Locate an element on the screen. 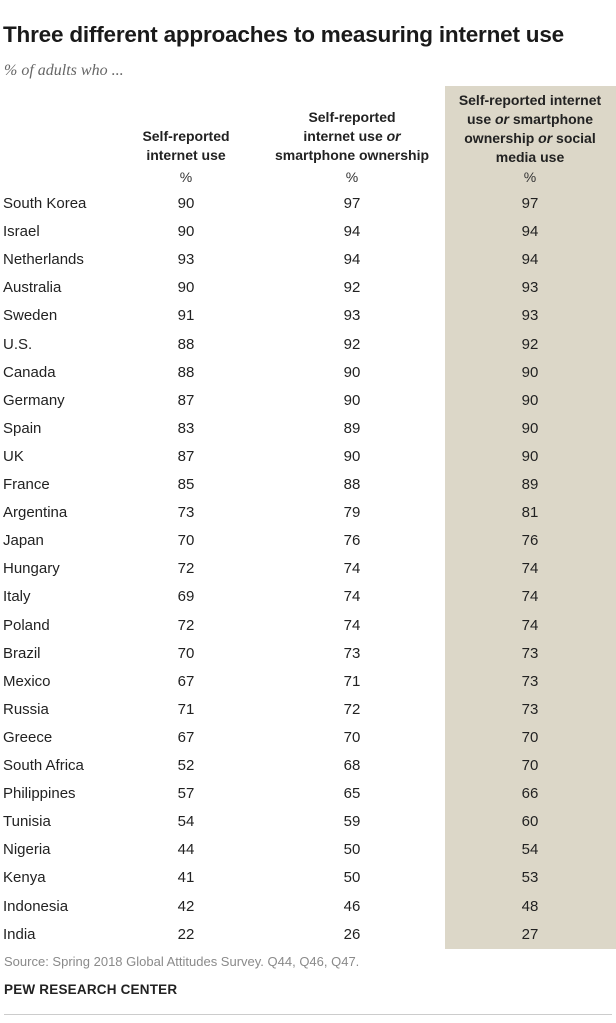 This screenshot has width=616, height=1023. country-label: Russia is located at coordinates (26, 709).